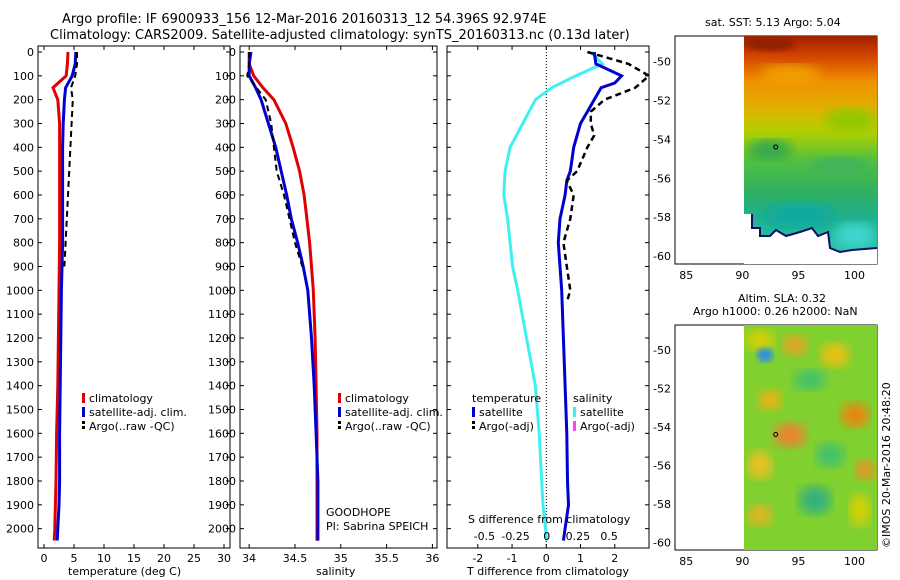 This screenshot has height=580, width=900. Describe the element at coordinates (377, 526) in the screenshot. I see `pi-name: PI: Sabrina SPEICH` at that location.